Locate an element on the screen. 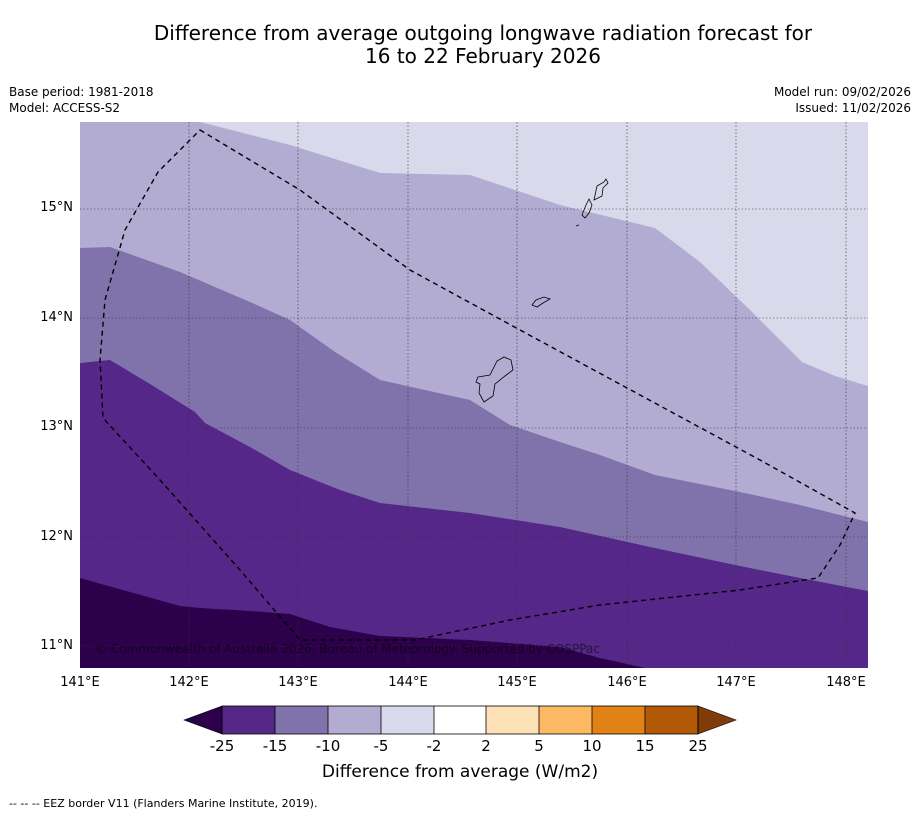 The height and width of the screenshot is (816, 919). colorbar-tick: -10 is located at coordinates (328, 746).